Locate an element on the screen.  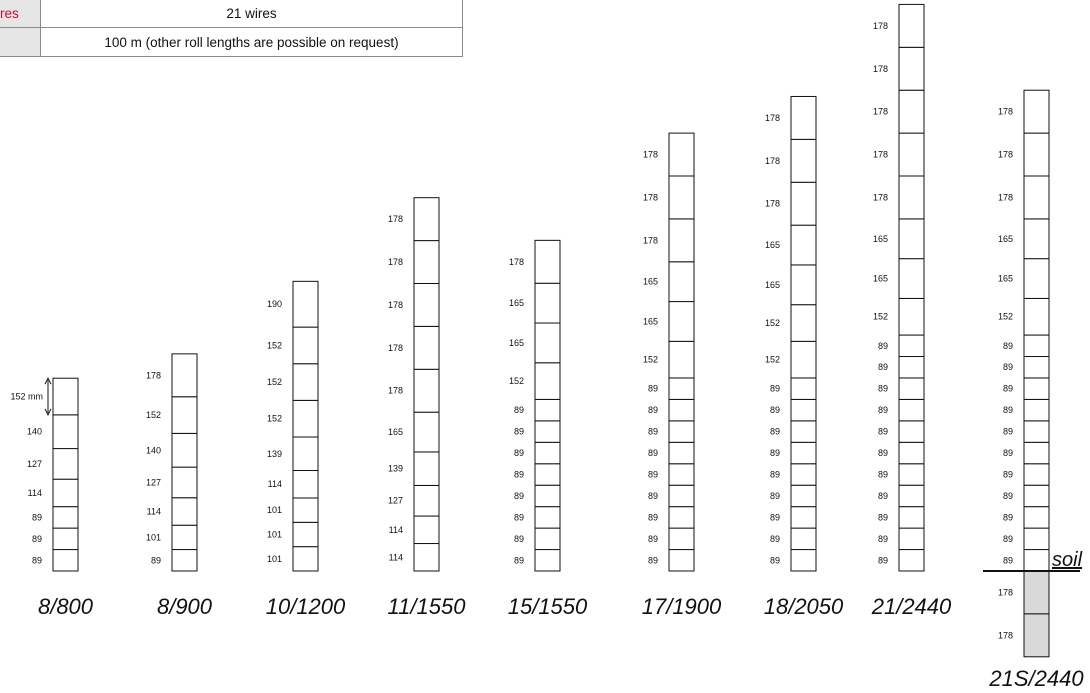
mesh-cell-label: 140 is located at coordinates (153, 450).